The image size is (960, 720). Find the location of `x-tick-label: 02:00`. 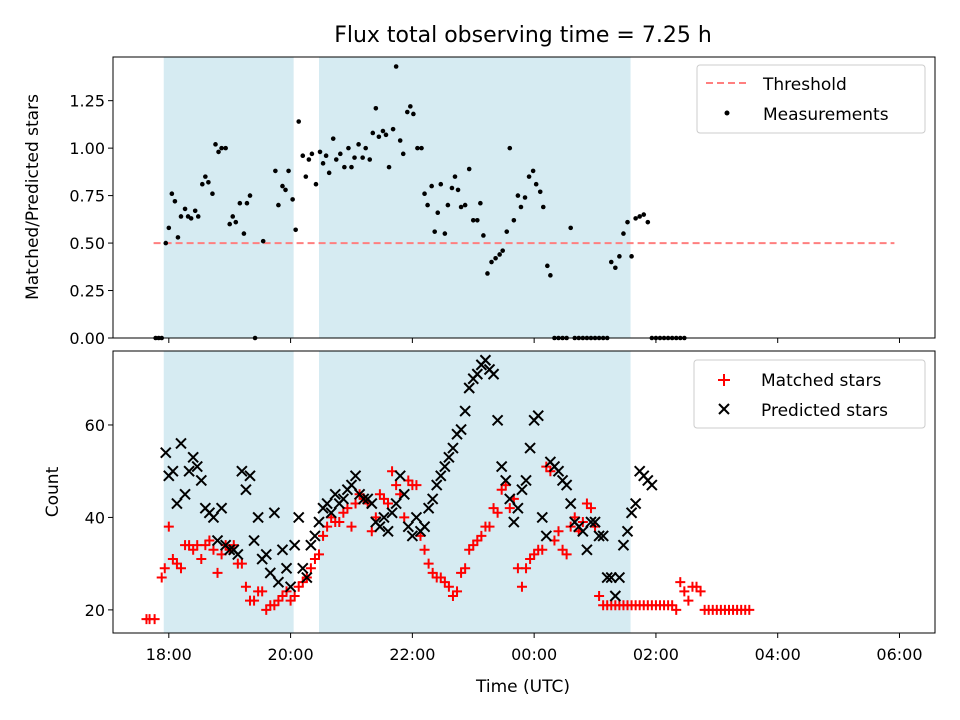

x-tick-label: 02:00 is located at coordinates (656, 654).